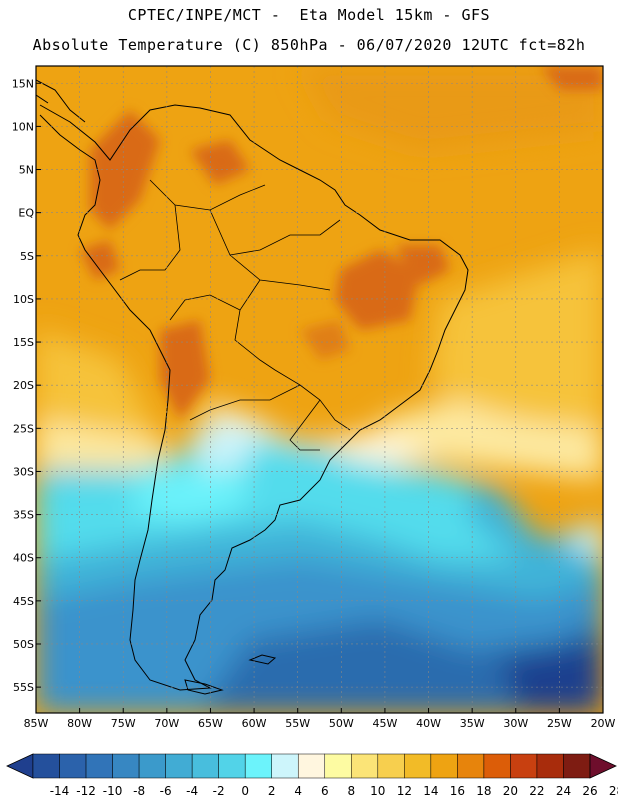 This screenshot has width=618, height=800. What do you see at coordinates (515, 723) in the screenshot?
I see `lon-tick-label: 30W` at bounding box center [515, 723].